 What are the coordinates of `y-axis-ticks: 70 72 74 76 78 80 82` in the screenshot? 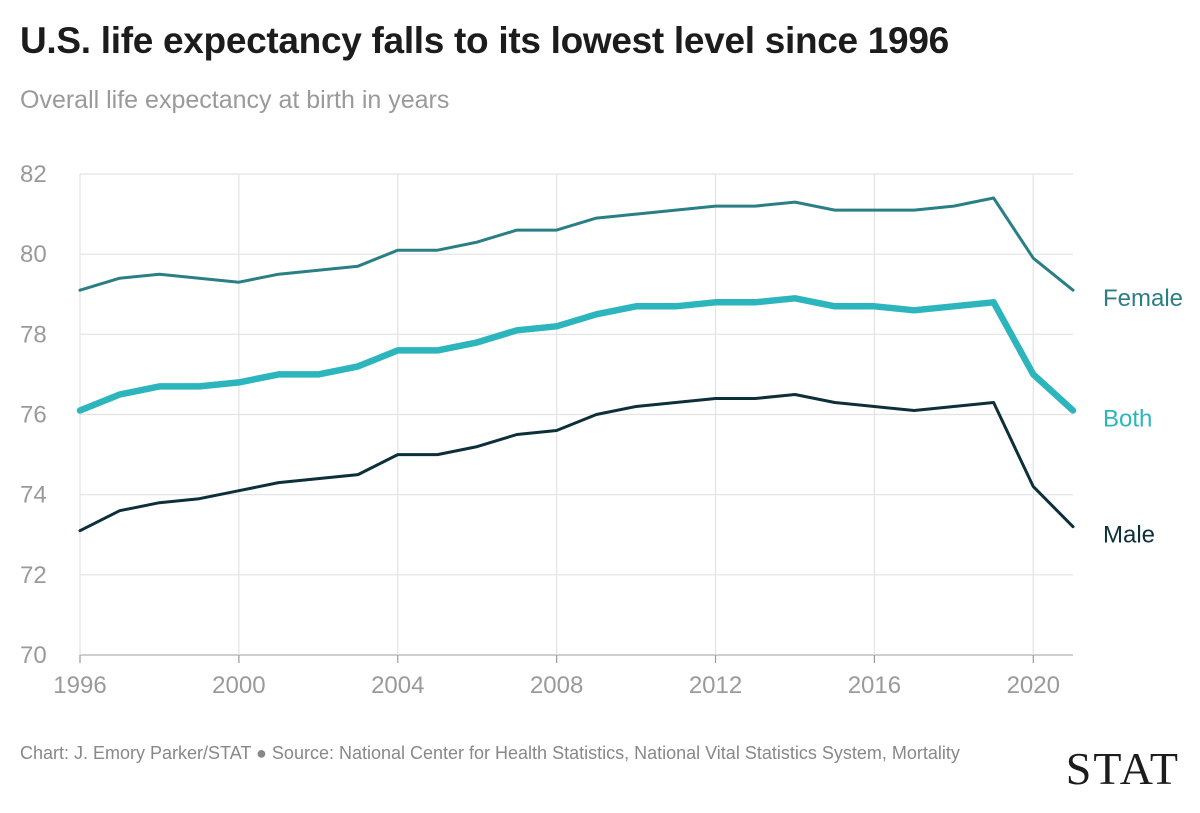 It's located at (33, 415).